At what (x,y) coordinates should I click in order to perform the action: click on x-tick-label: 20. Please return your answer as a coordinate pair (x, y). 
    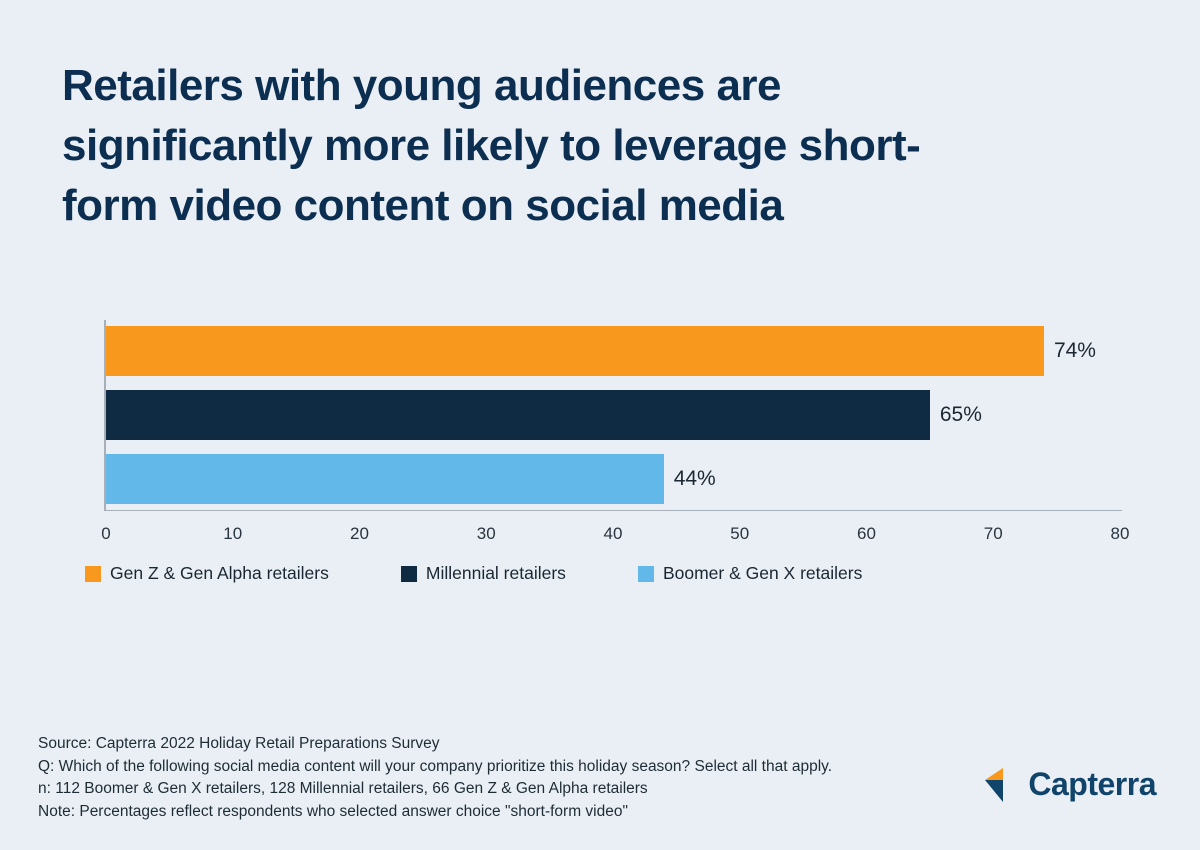
    Looking at the image, I should click on (359, 533).